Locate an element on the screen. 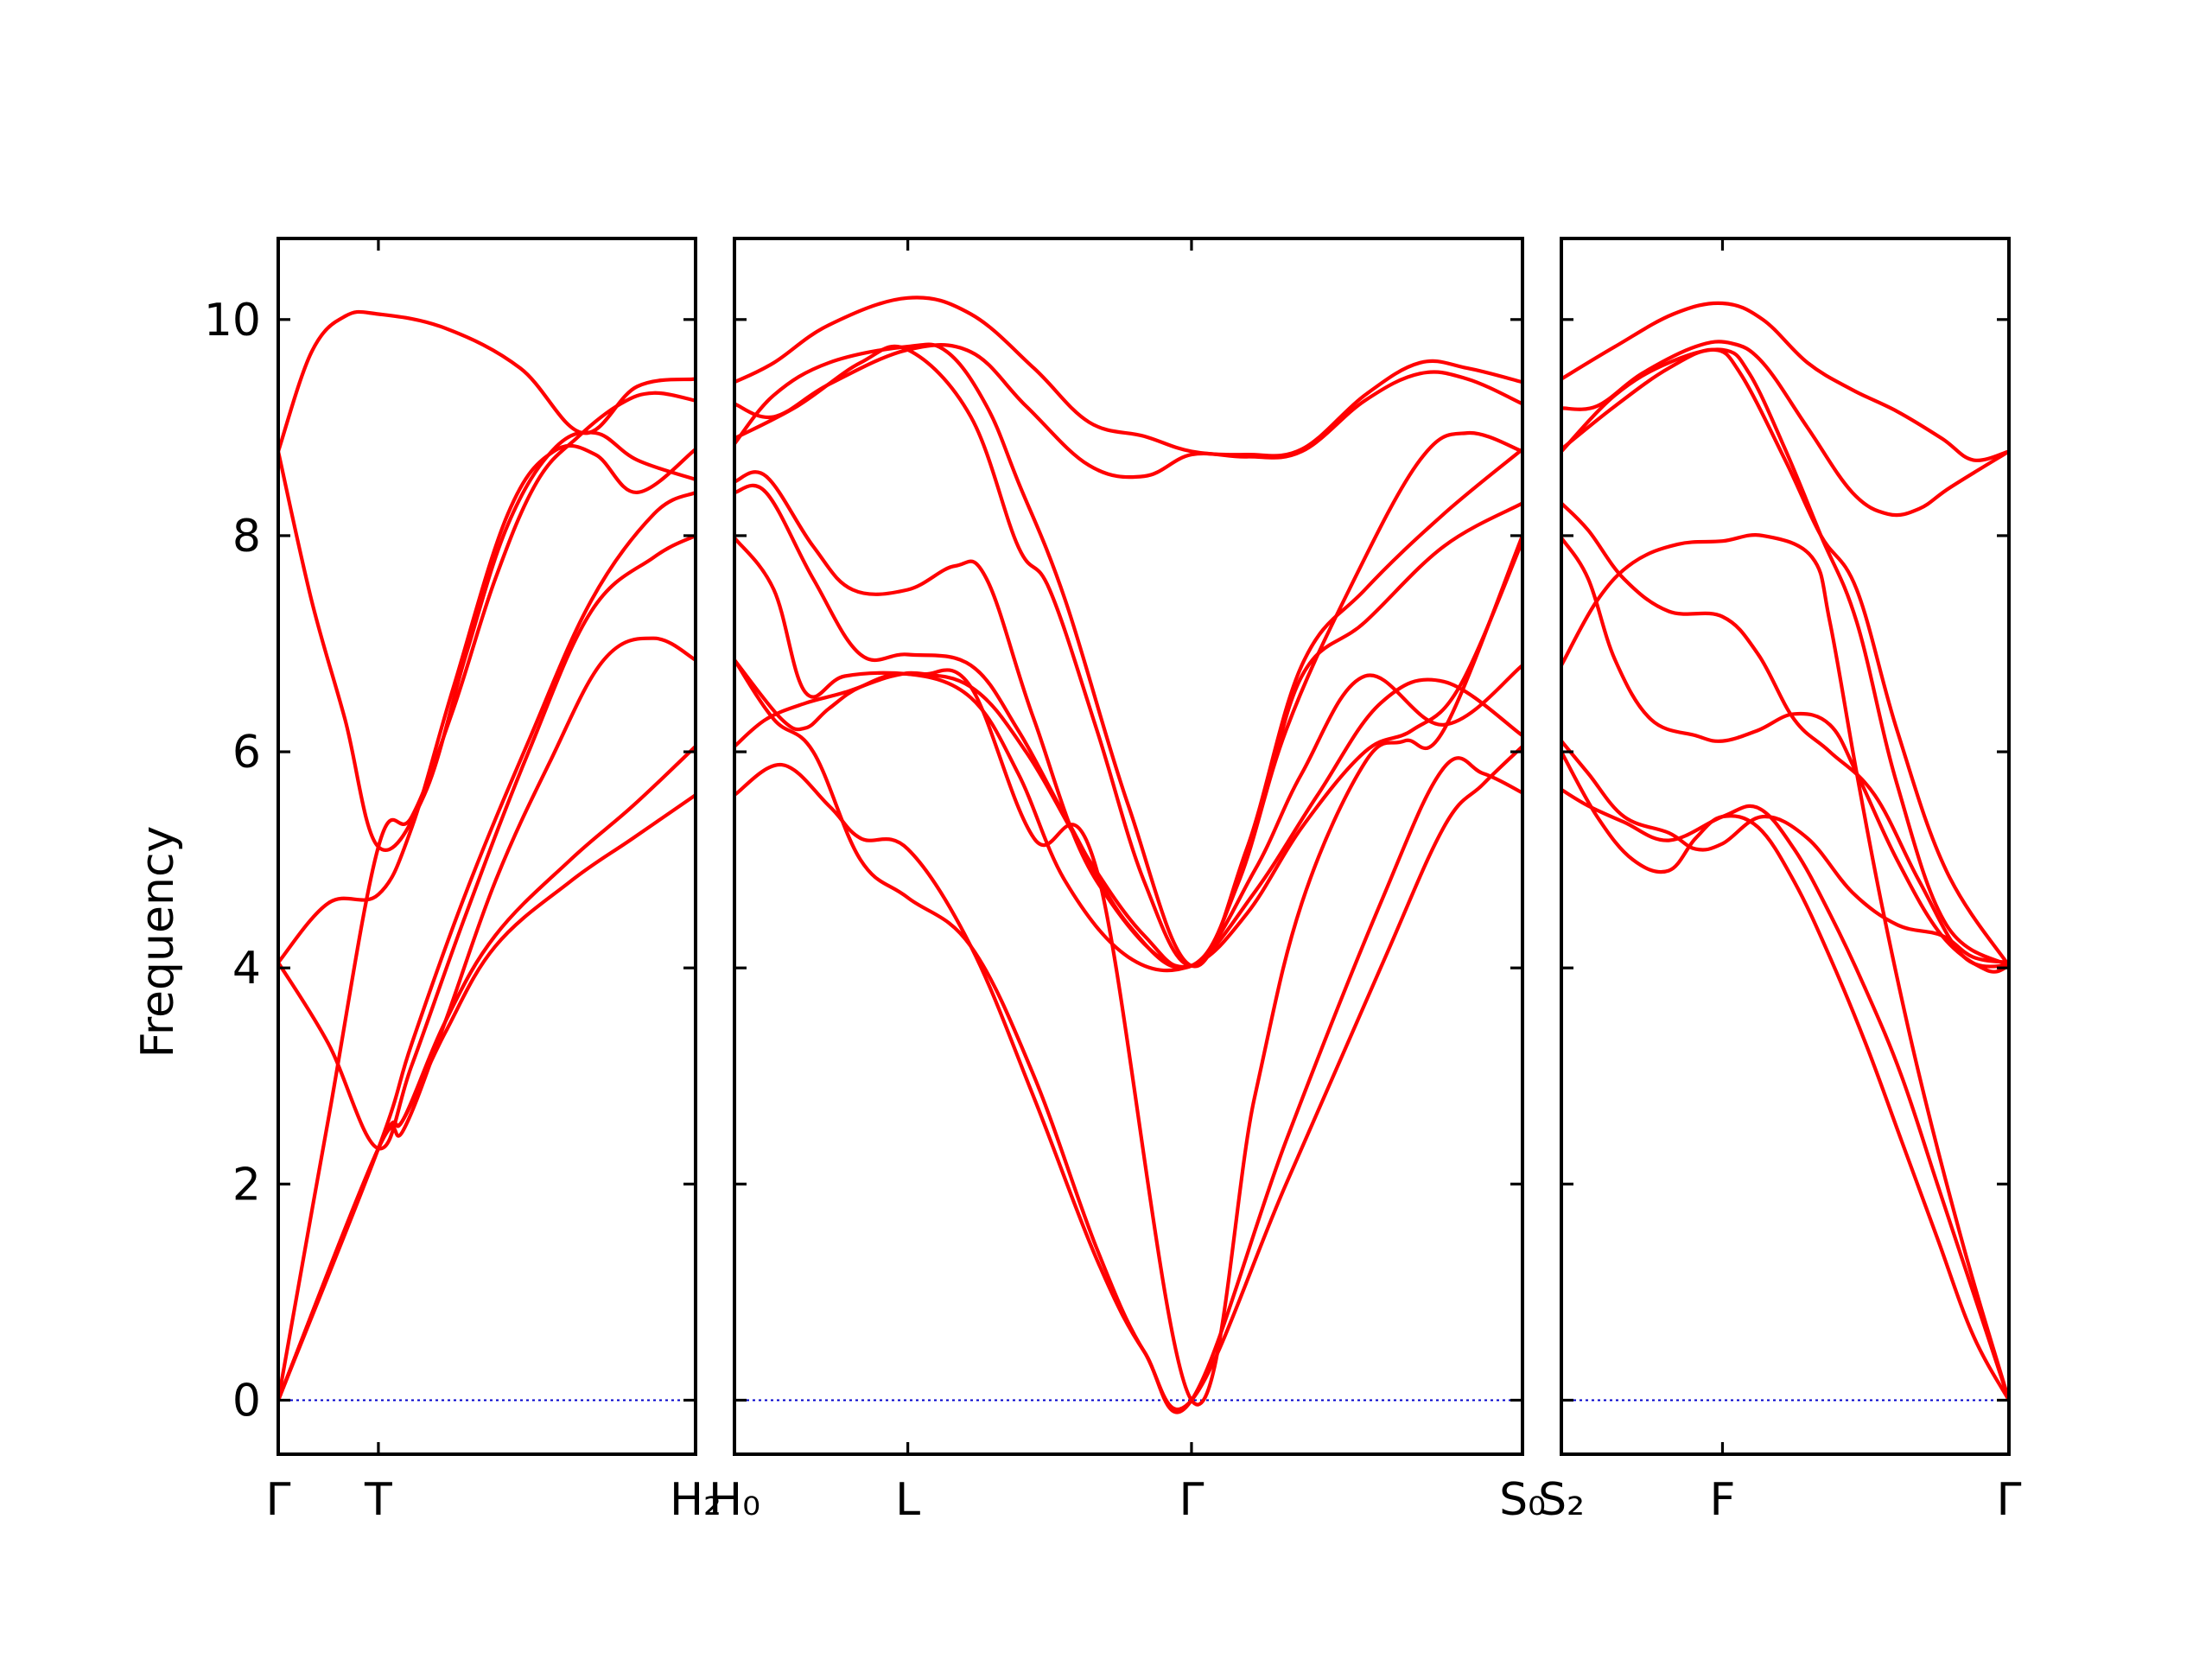  x-tick-label: S₀ is located at coordinates (1522, 1500).